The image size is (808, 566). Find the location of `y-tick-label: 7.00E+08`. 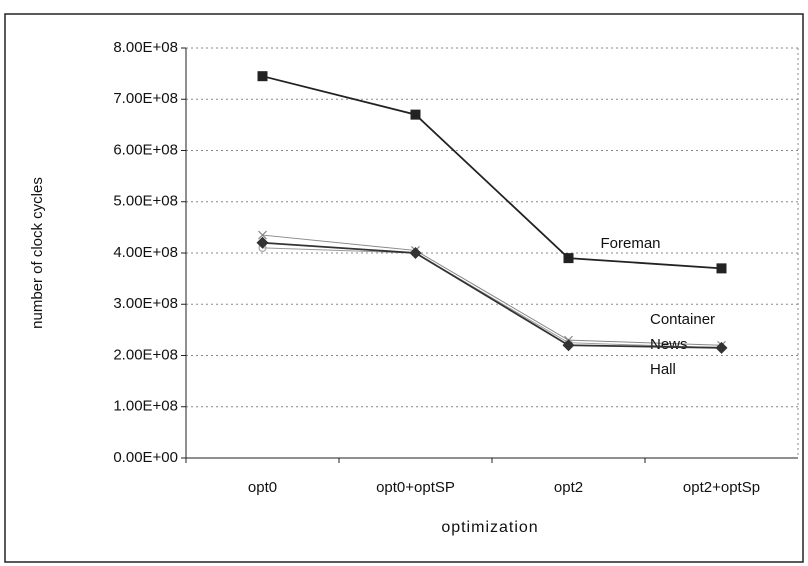

y-tick-label: 7.00E+08 is located at coordinates (145, 98).